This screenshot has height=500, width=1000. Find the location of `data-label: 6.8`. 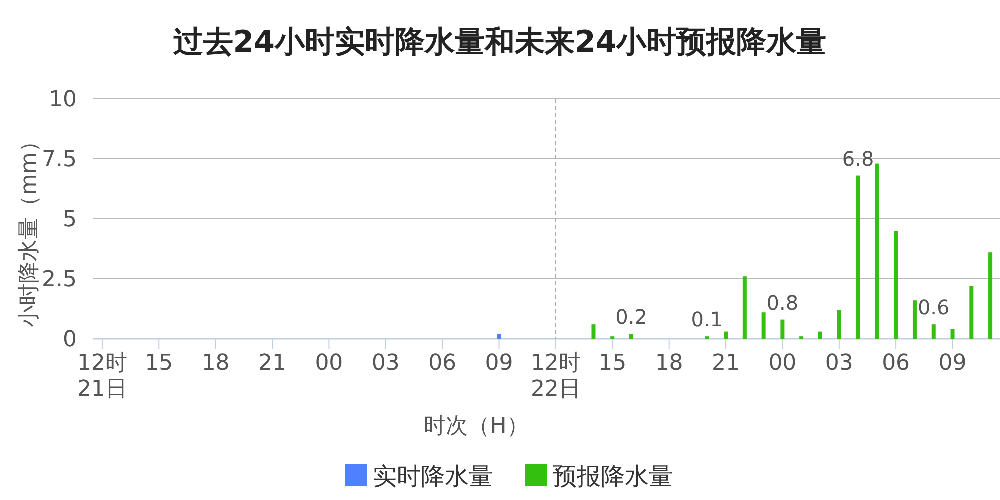

data-label: 6.8 is located at coordinates (858, 158).